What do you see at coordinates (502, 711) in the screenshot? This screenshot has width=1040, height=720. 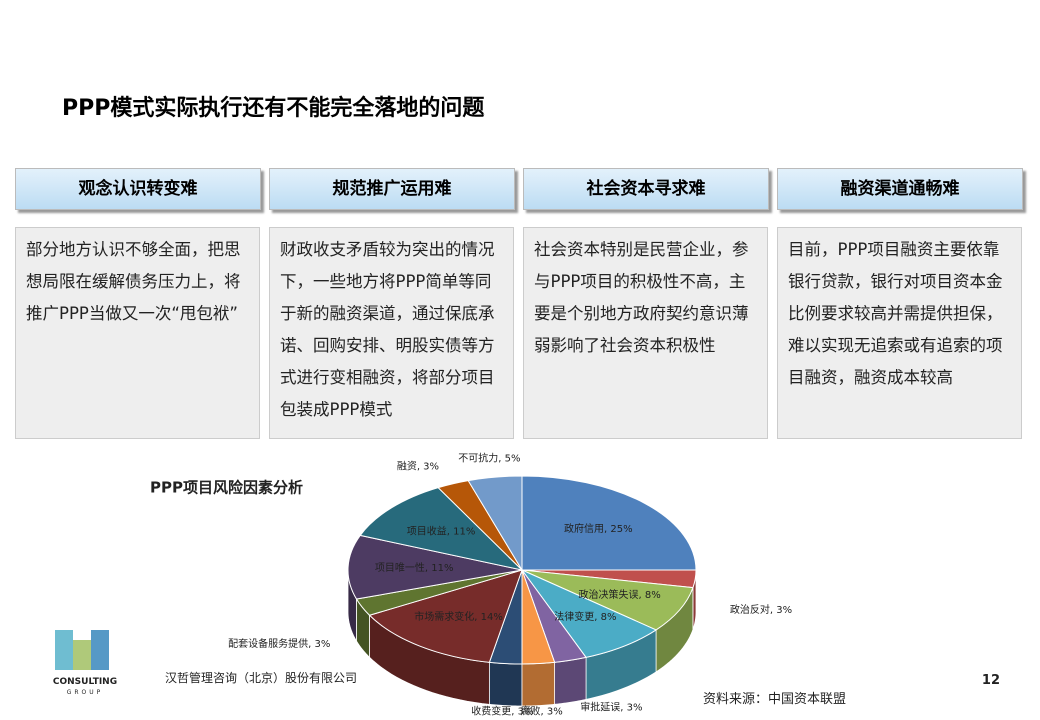 I see `slice-label: 收费变更, 3%` at bounding box center [502, 711].